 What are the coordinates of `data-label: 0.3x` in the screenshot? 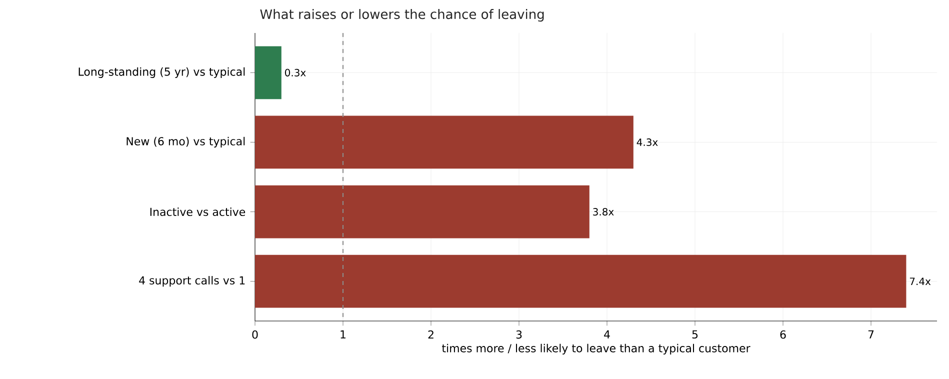 It's located at (295, 72).